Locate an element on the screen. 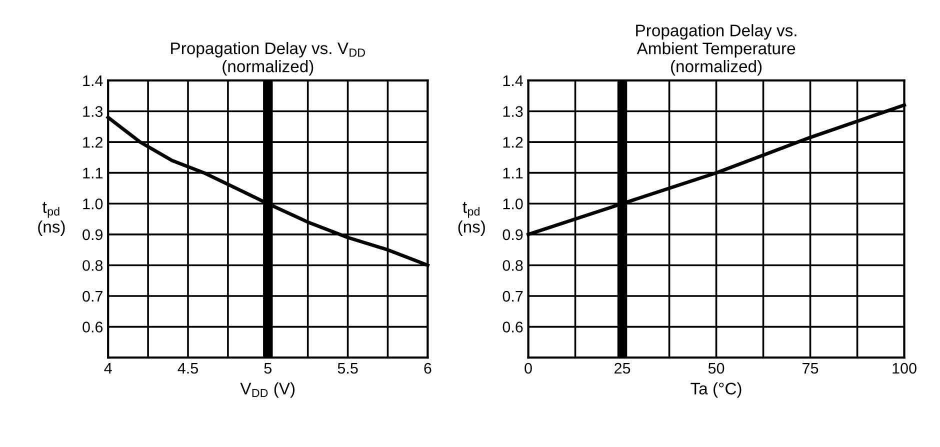  x-tick-label: 75 is located at coordinates (810, 368).